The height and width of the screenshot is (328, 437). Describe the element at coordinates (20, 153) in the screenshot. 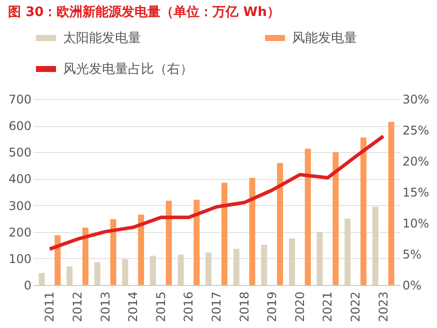

I see `y-tick-label: 500` at that location.